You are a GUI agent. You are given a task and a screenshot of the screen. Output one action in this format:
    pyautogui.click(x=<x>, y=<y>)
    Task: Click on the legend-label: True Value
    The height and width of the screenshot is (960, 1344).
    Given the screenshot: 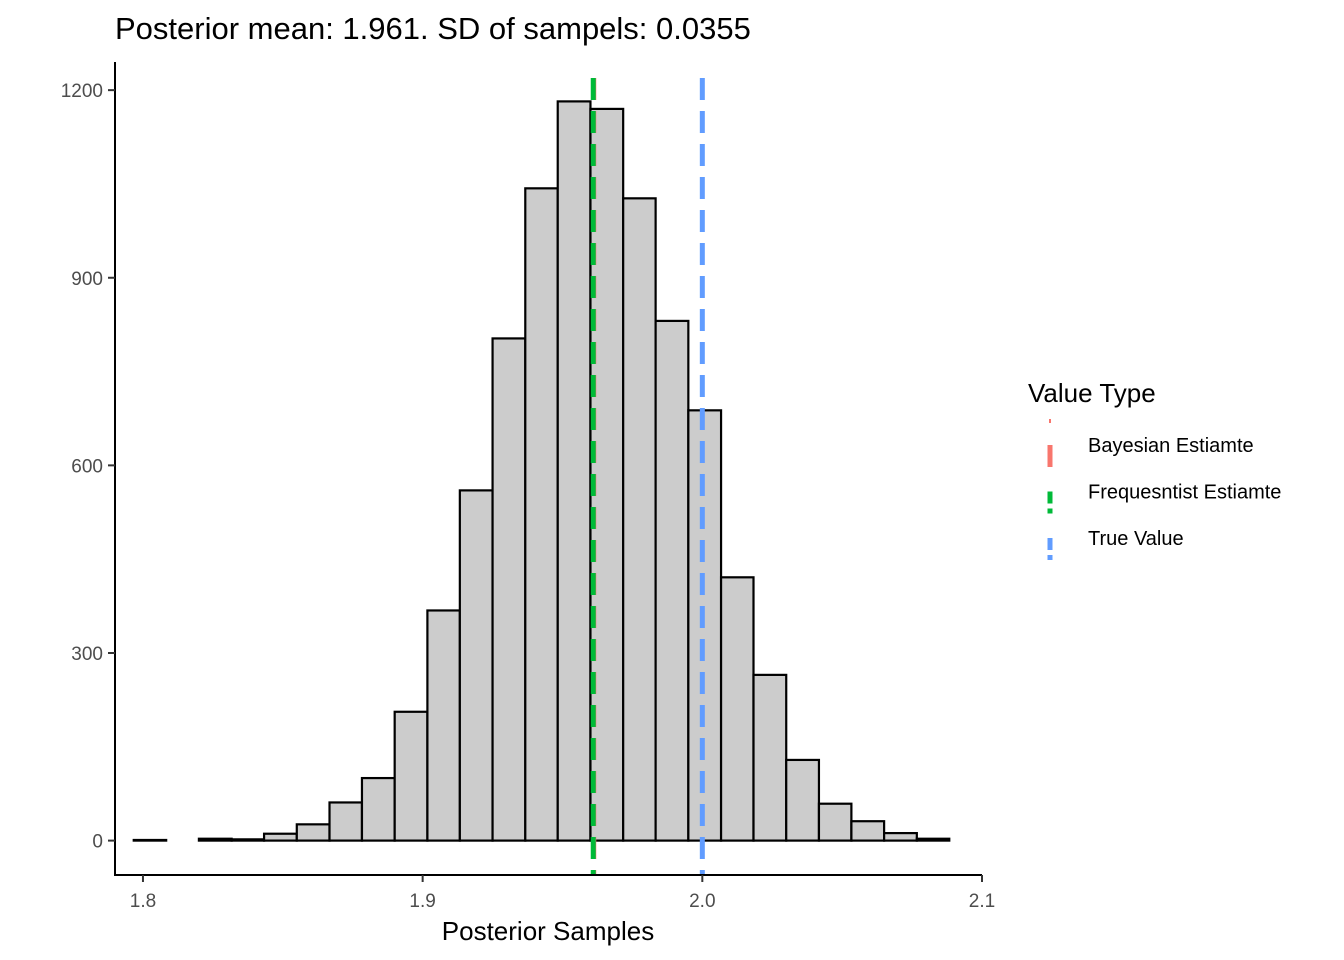 What is the action you would take?
    pyautogui.click(x=1136, y=539)
    